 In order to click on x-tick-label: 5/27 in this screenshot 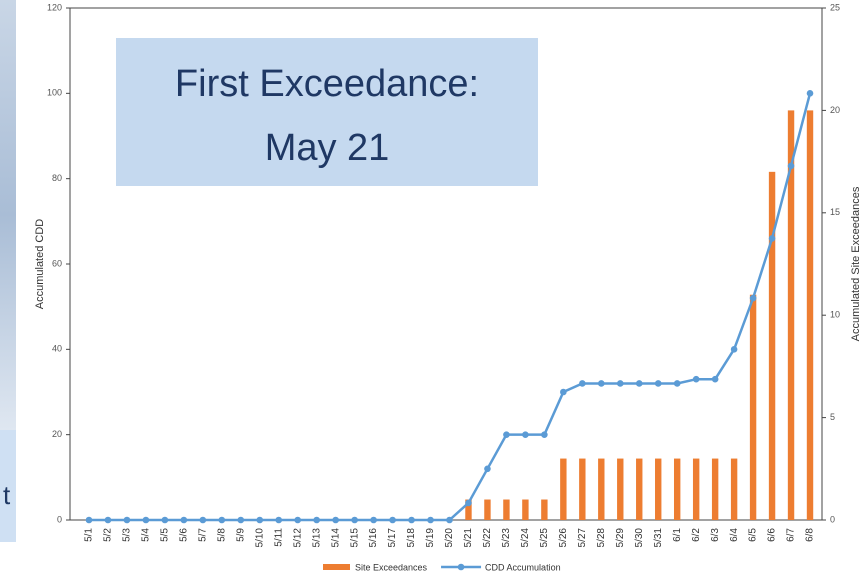, I will do `click(582, 538)`.